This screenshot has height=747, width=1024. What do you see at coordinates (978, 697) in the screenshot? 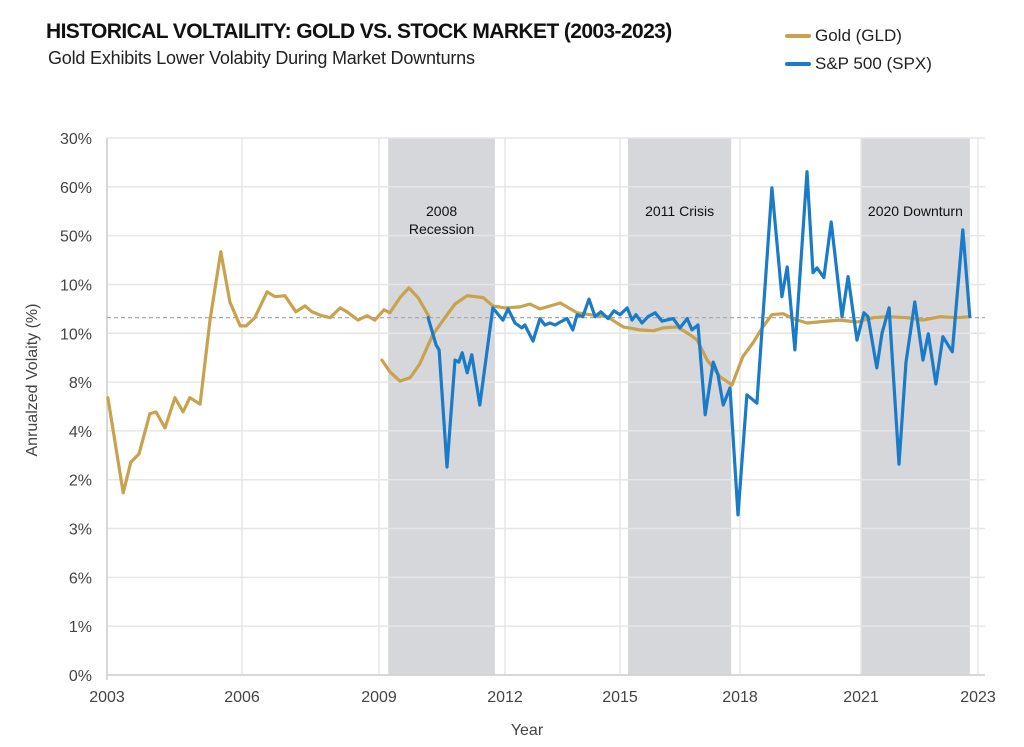
I see `x-tick-label: 2023` at bounding box center [978, 697].